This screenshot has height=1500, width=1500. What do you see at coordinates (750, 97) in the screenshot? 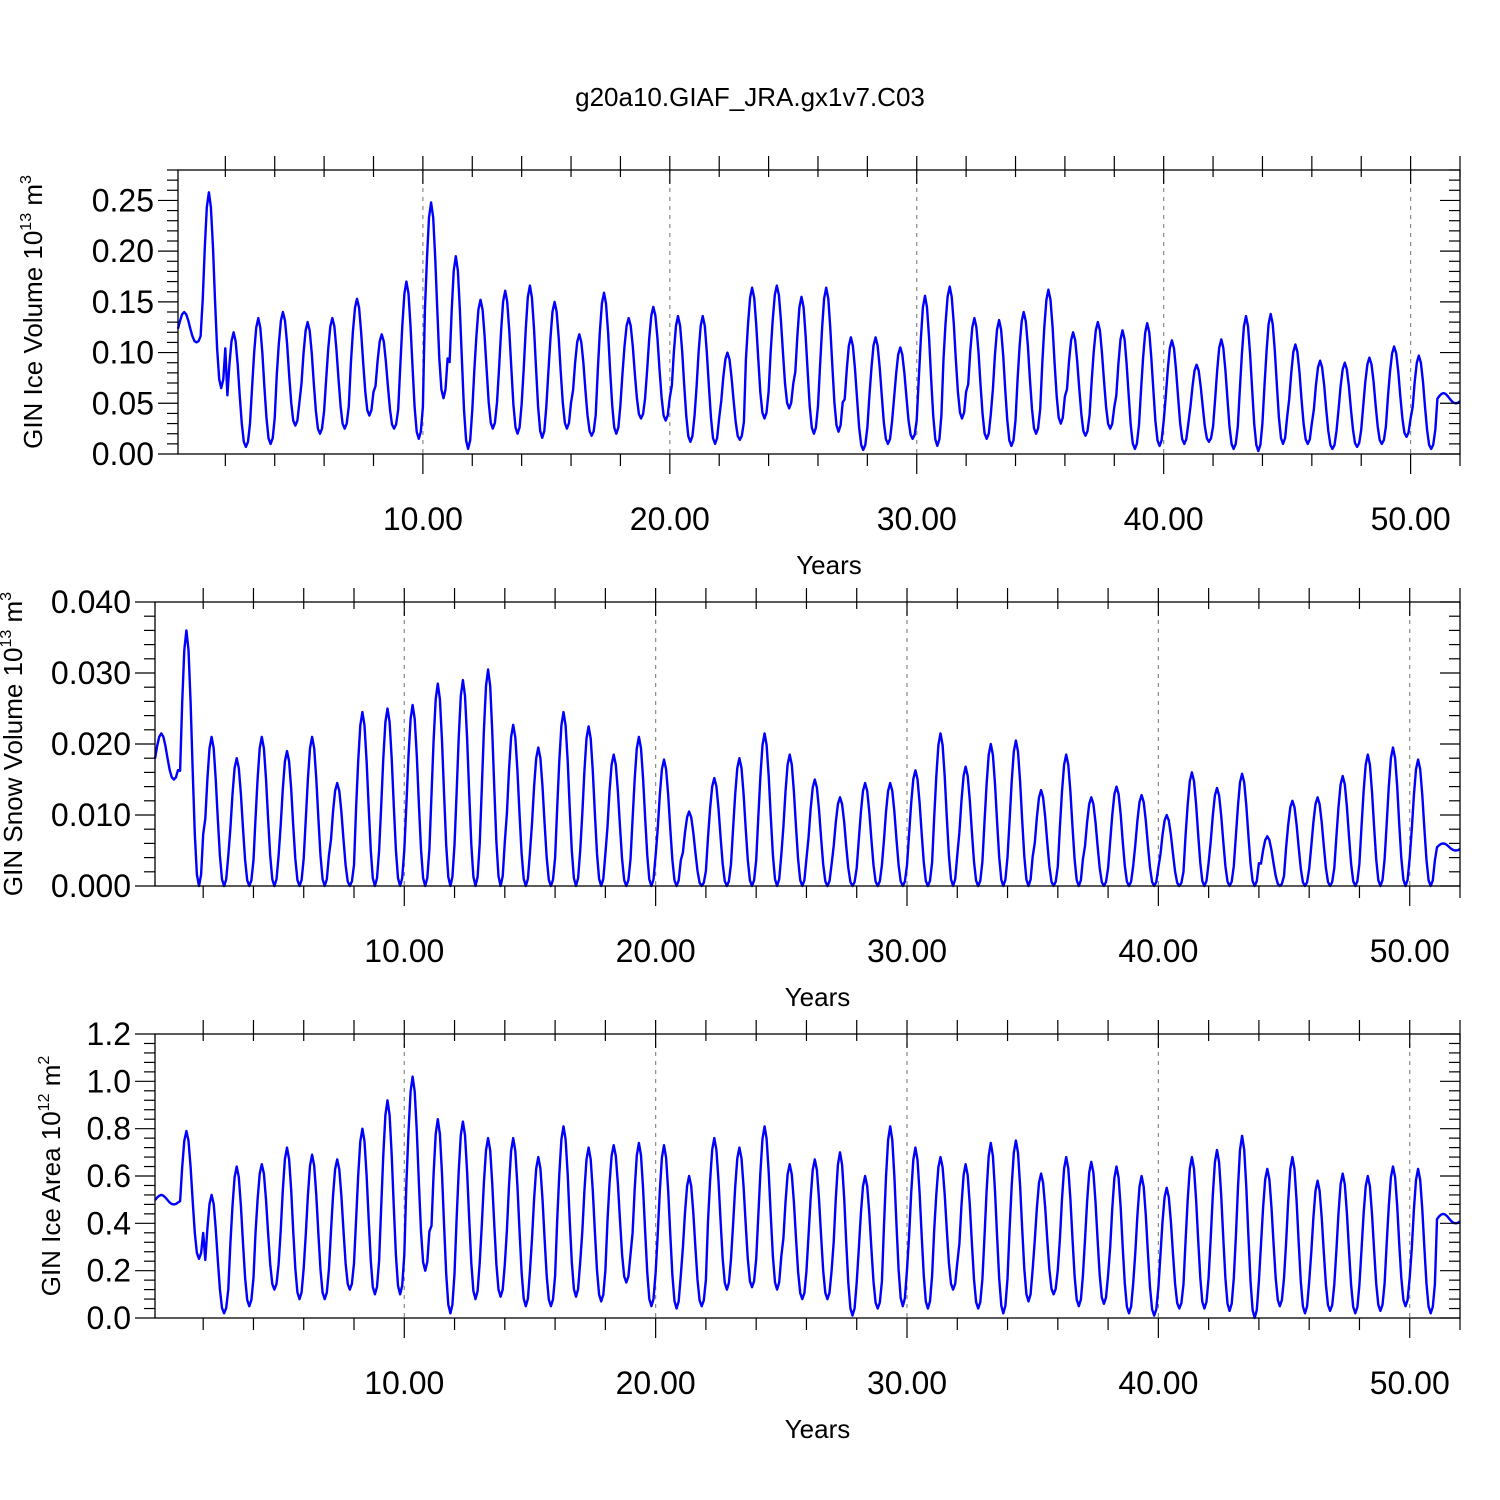
I see `figure-title: g20a10.GIAF_JRA.gx1v7.C03` at bounding box center [750, 97].